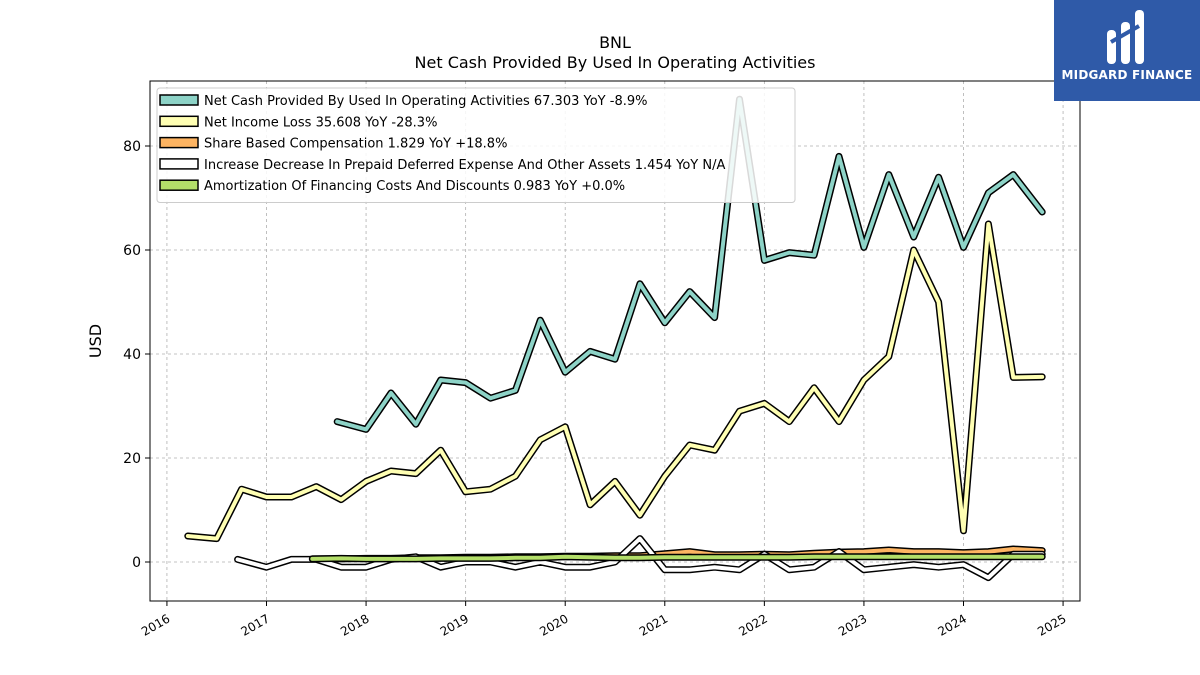 The width and height of the screenshot is (1200, 675). Describe the element at coordinates (952, 624) in the screenshot. I see `x-tick-label: 2024` at that location.